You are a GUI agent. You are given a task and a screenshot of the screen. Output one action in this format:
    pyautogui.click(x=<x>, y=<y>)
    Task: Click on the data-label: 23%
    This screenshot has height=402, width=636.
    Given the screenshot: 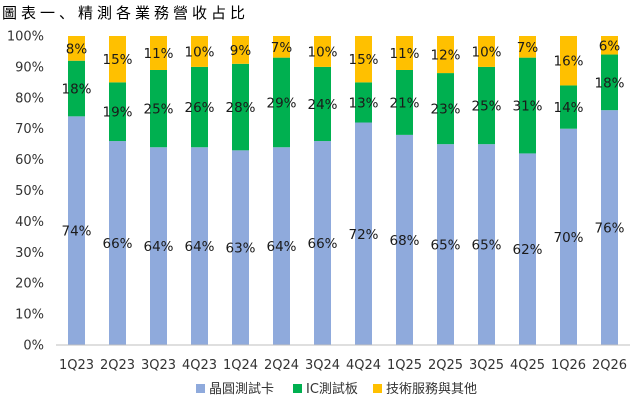 What is the action you would take?
    pyautogui.click(x=445, y=110)
    